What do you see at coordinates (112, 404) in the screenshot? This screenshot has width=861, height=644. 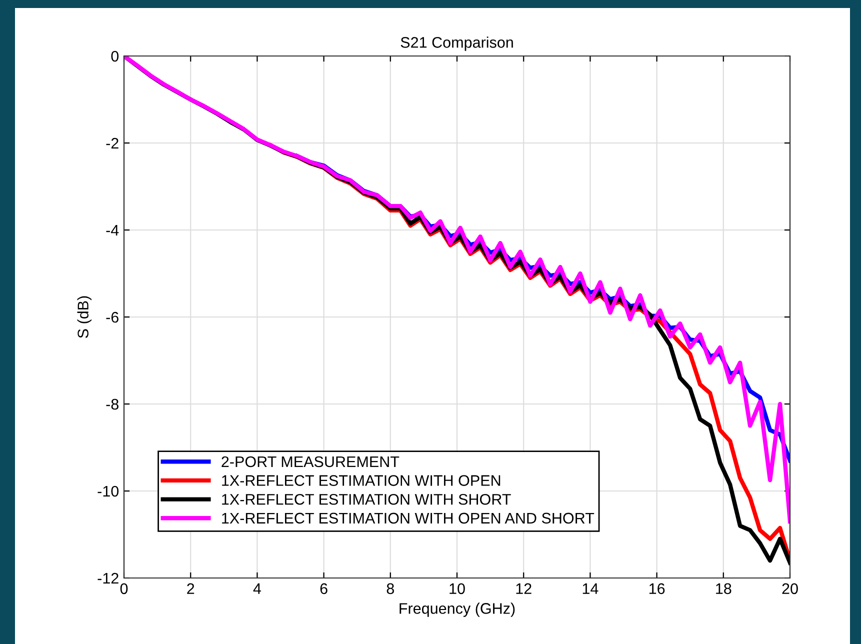 I see `y-tick-label: -8` at bounding box center [112, 404].